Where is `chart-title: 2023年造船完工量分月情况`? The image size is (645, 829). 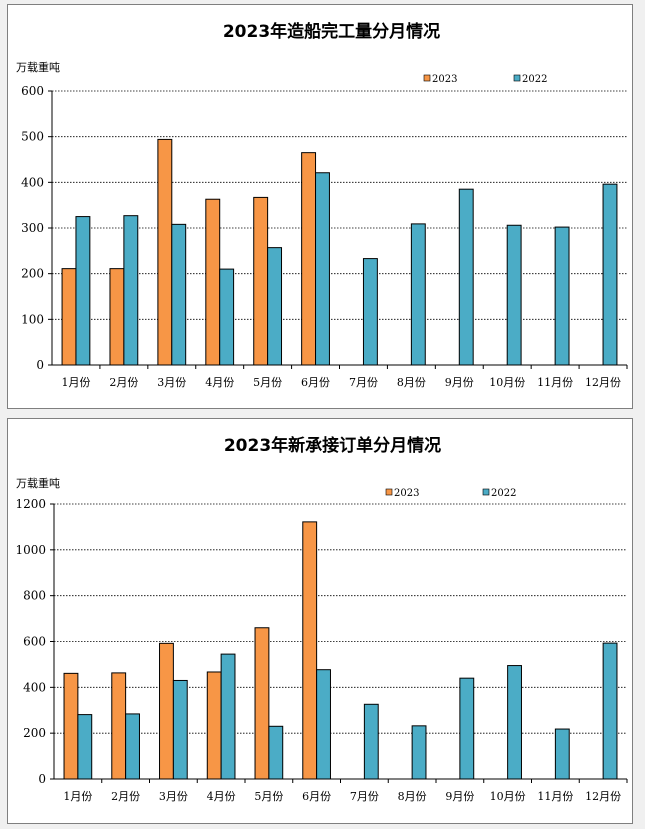
chart-title: 2023年造船完工量分月情况 is located at coordinates (331, 31).